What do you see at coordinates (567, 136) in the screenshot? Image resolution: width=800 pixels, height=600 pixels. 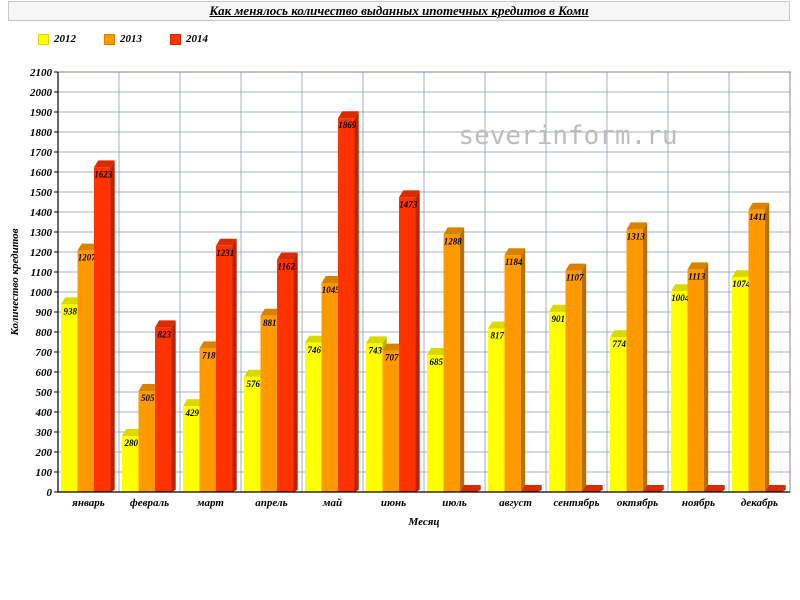 I see `watermark-text: severinform.ru` at bounding box center [567, 136].